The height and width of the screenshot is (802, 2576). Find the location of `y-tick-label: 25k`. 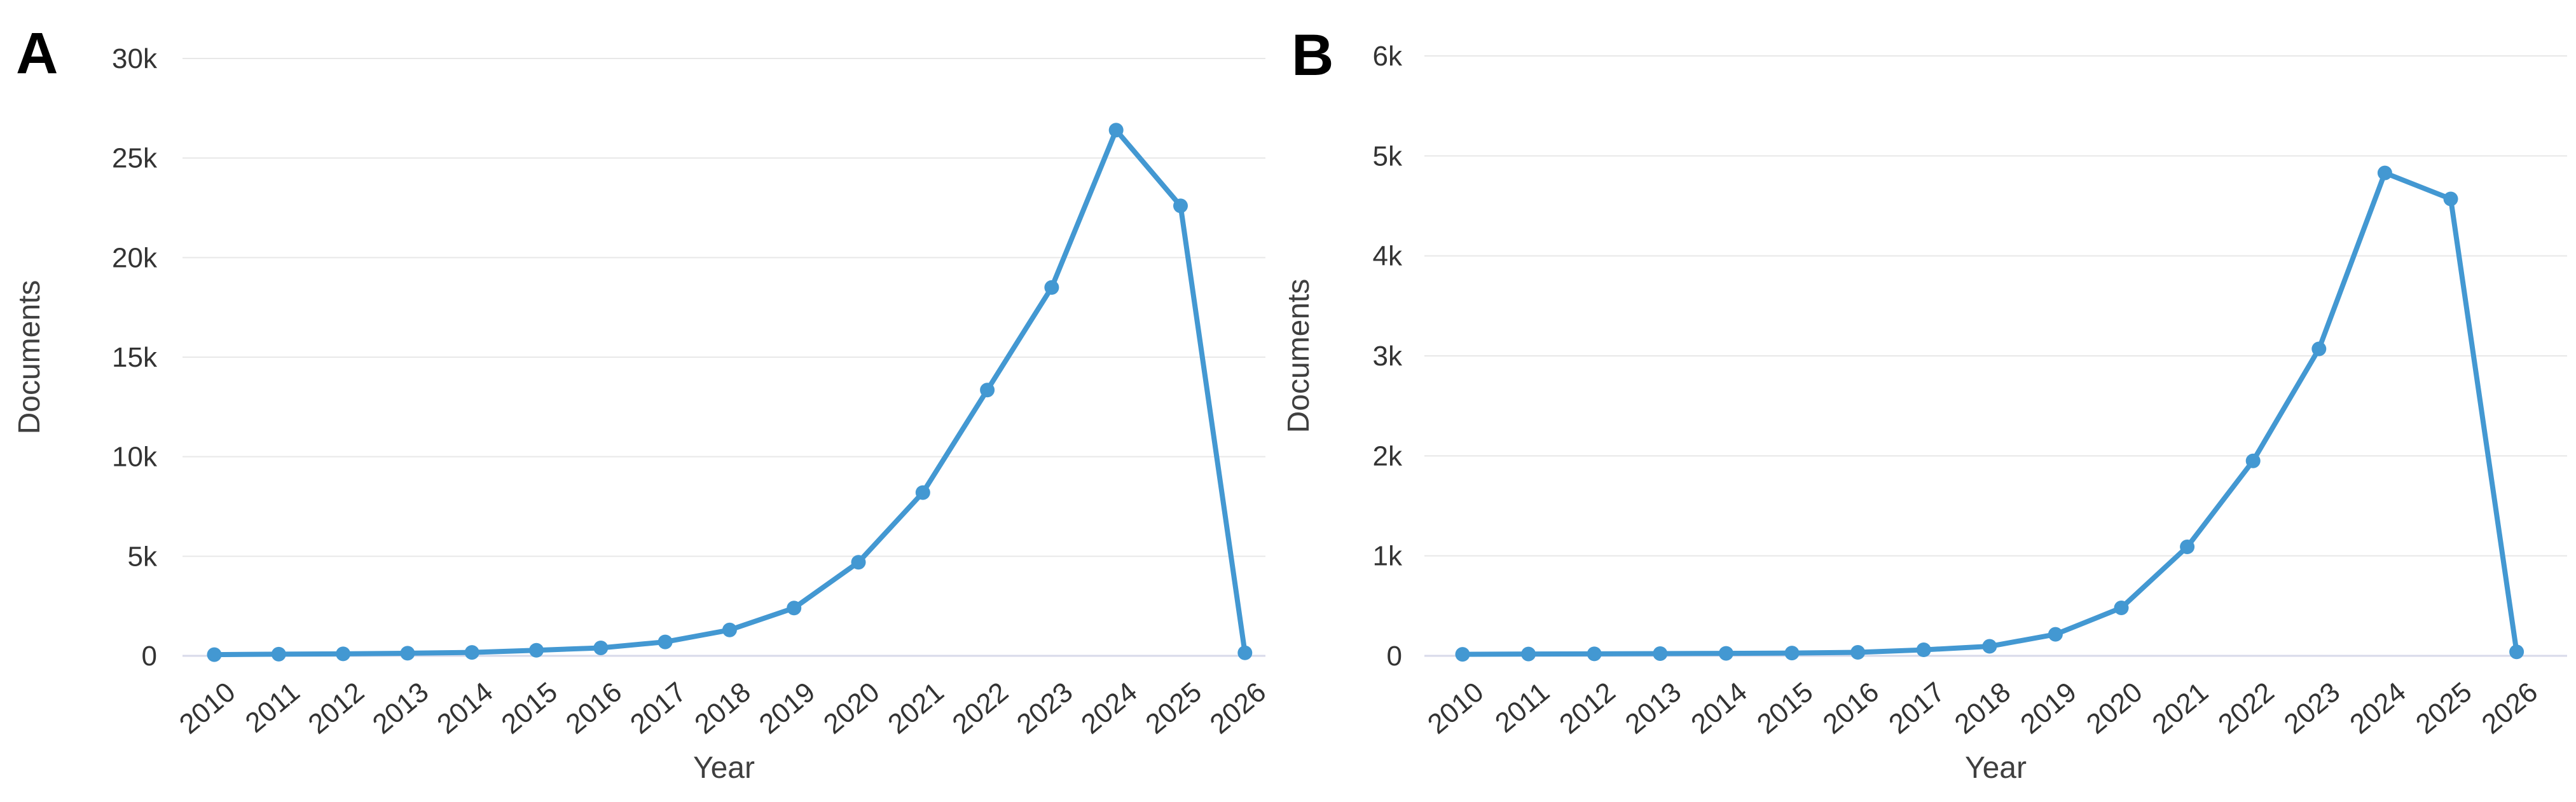

y-tick-label: 25k is located at coordinates (135, 159).